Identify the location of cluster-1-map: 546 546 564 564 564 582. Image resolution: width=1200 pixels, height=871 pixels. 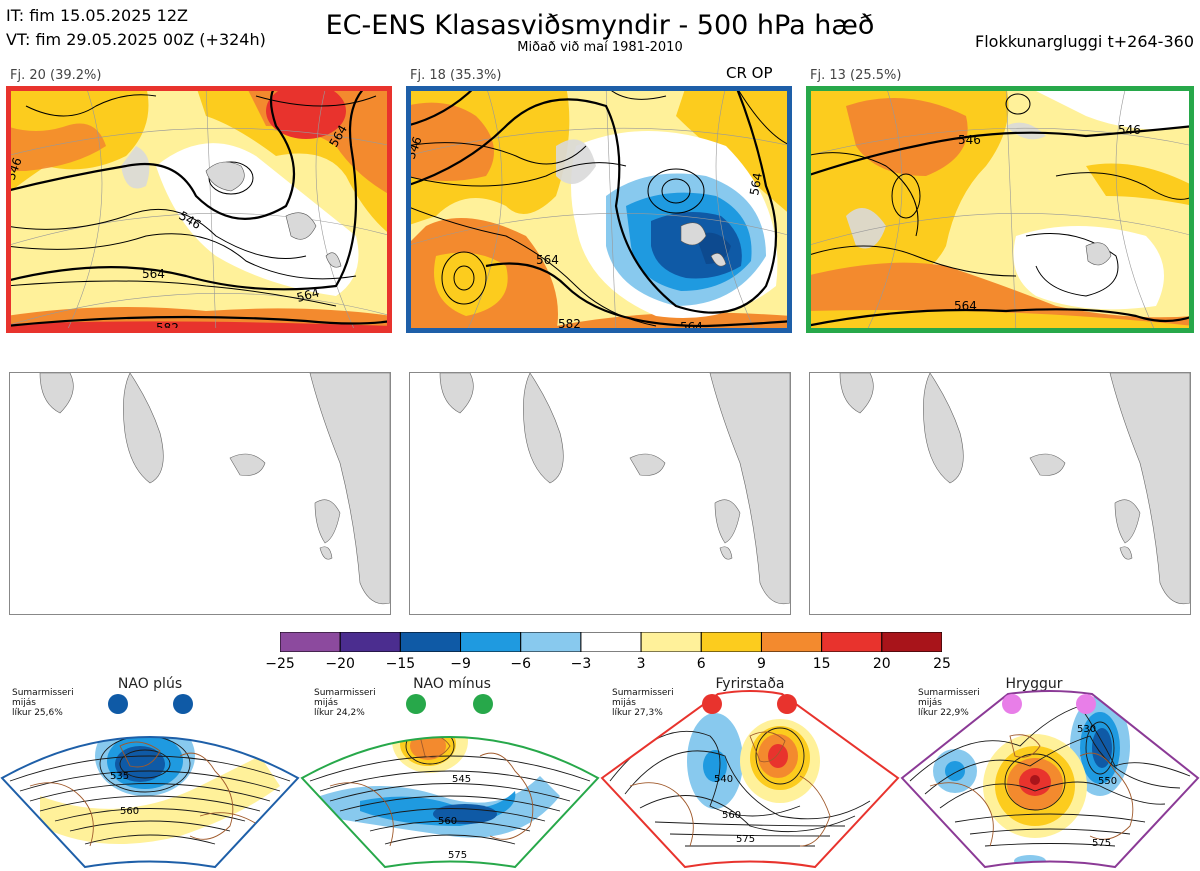
(199, 209).